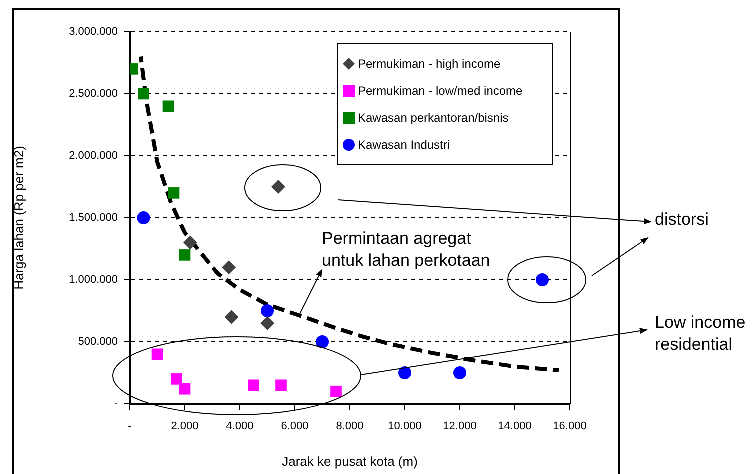 The height and width of the screenshot is (474, 756). I want to click on legend-label: Kawasan Industri, so click(404, 145).